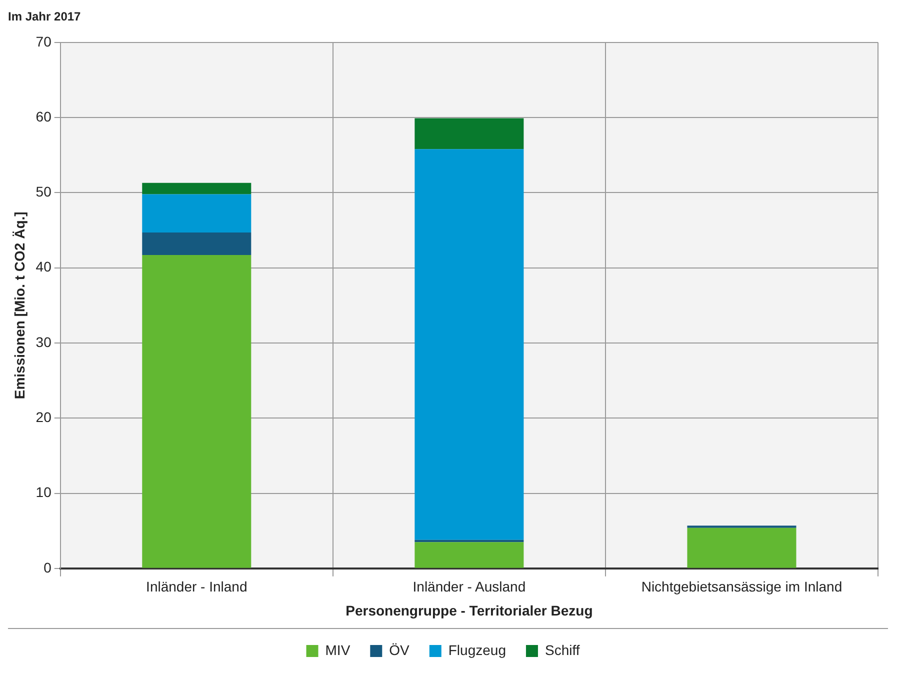 This screenshot has width=899, height=678. What do you see at coordinates (44, 266) in the screenshot?
I see `y-tick-label: 40` at bounding box center [44, 266].